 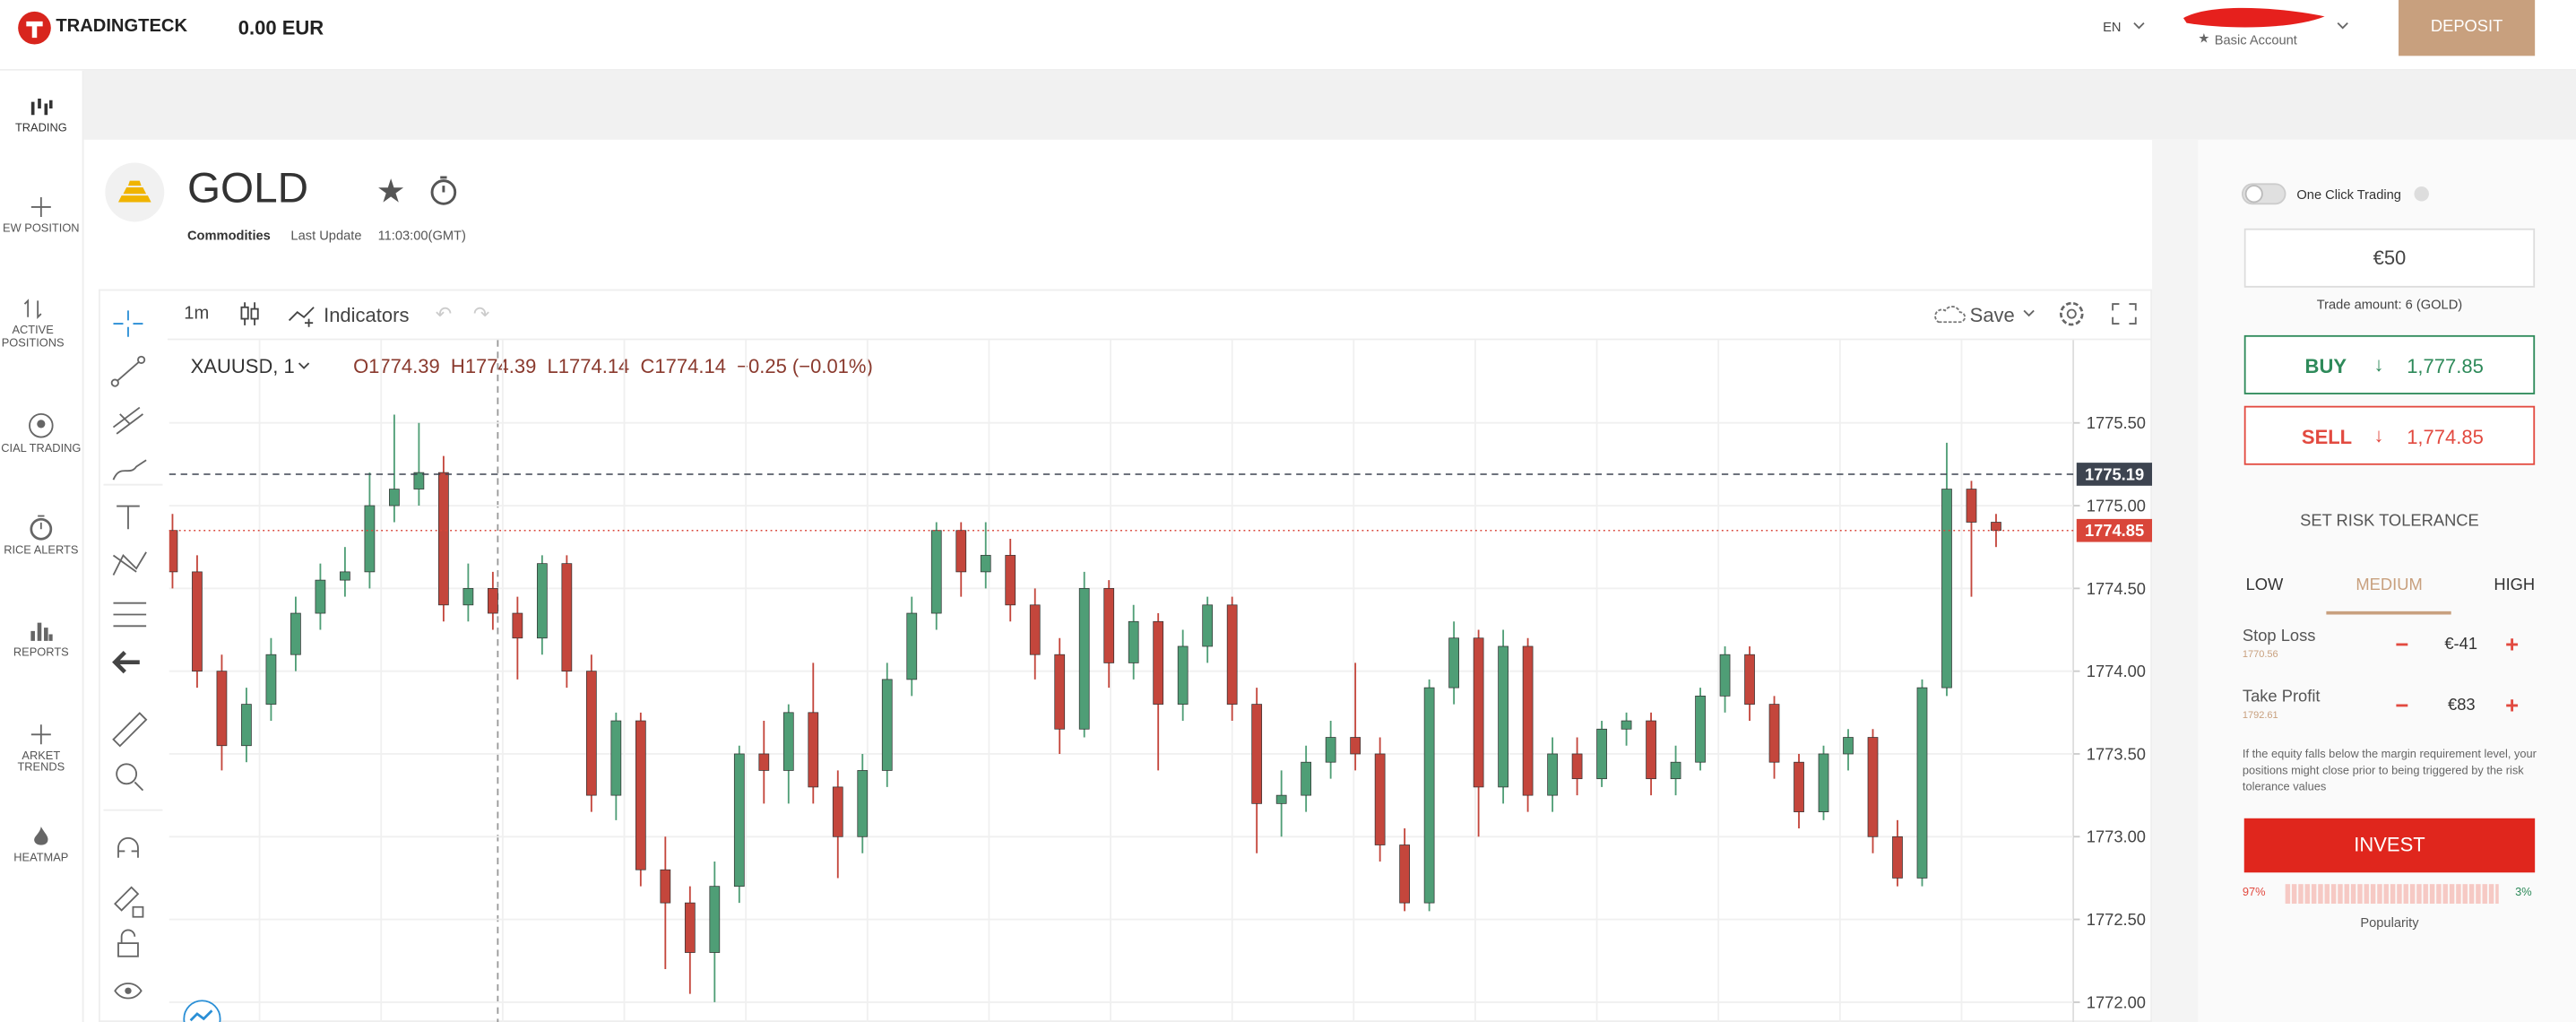 I want to click on top-bar, so click(x=1288, y=36).